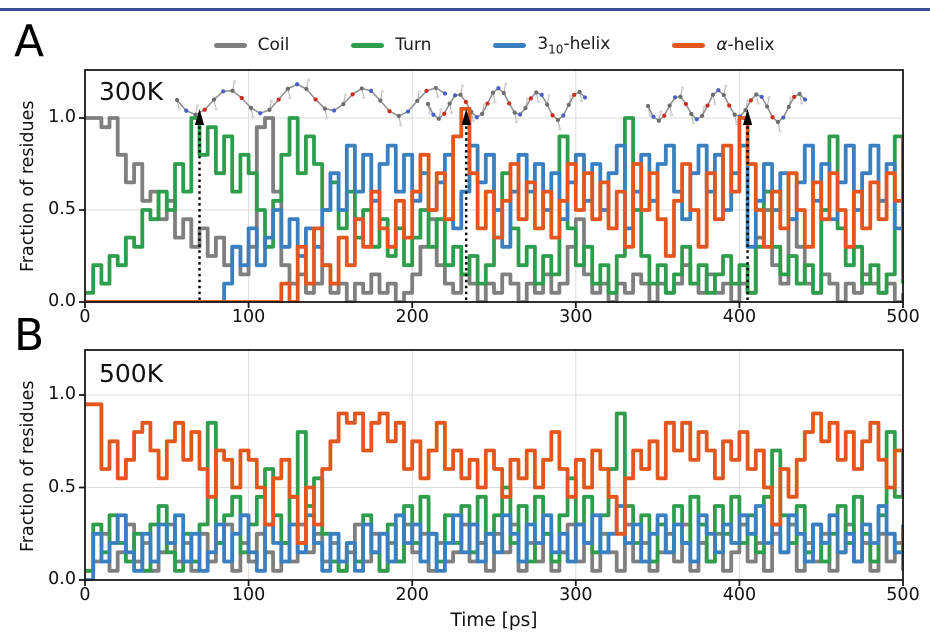  I want to click on x-axis-label: Time [ps], so click(494, 620).